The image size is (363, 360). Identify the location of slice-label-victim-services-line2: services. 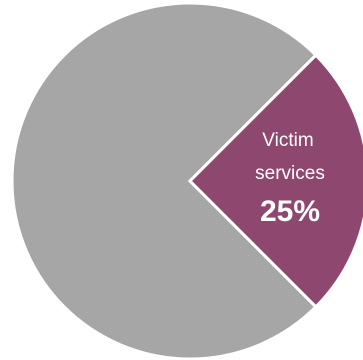
(290, 173).